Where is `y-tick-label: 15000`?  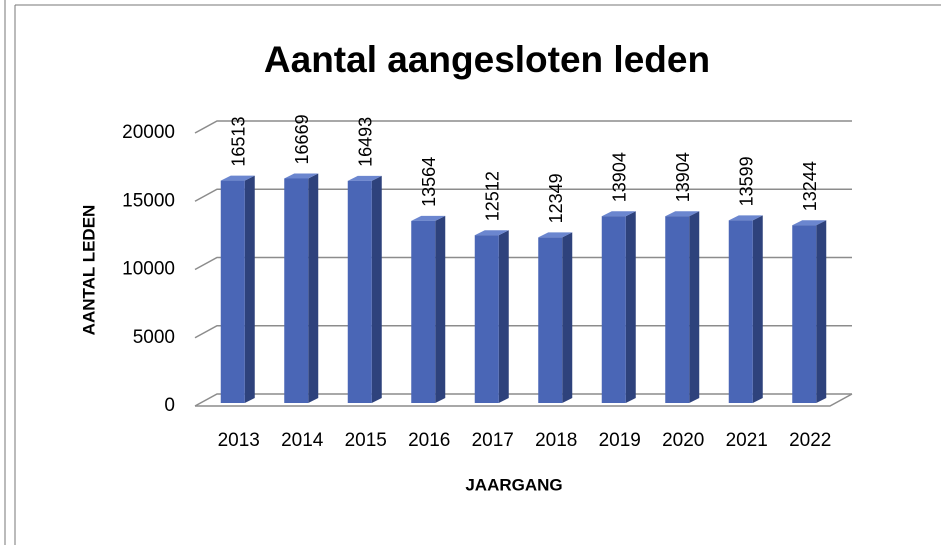 y-tick-label: 15000 is located at coordinates (148, 200).